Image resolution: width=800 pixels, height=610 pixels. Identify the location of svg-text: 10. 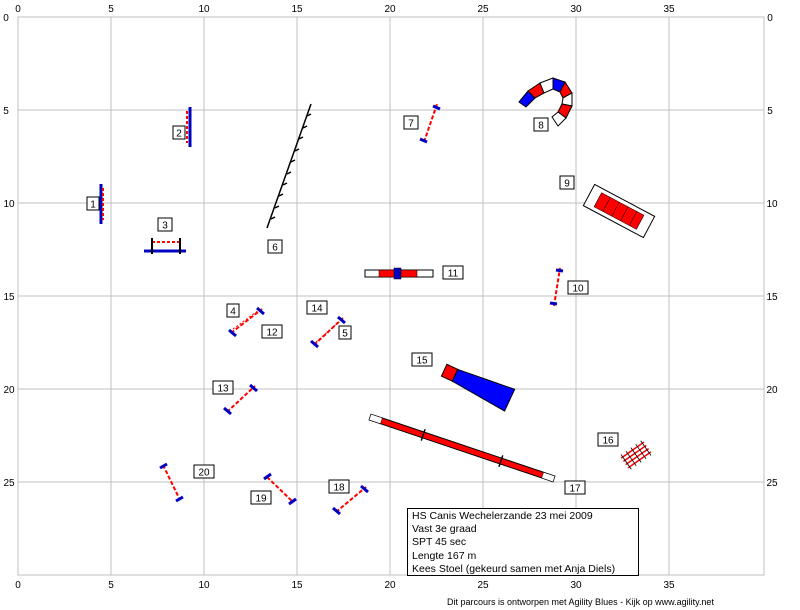
(578, 289).